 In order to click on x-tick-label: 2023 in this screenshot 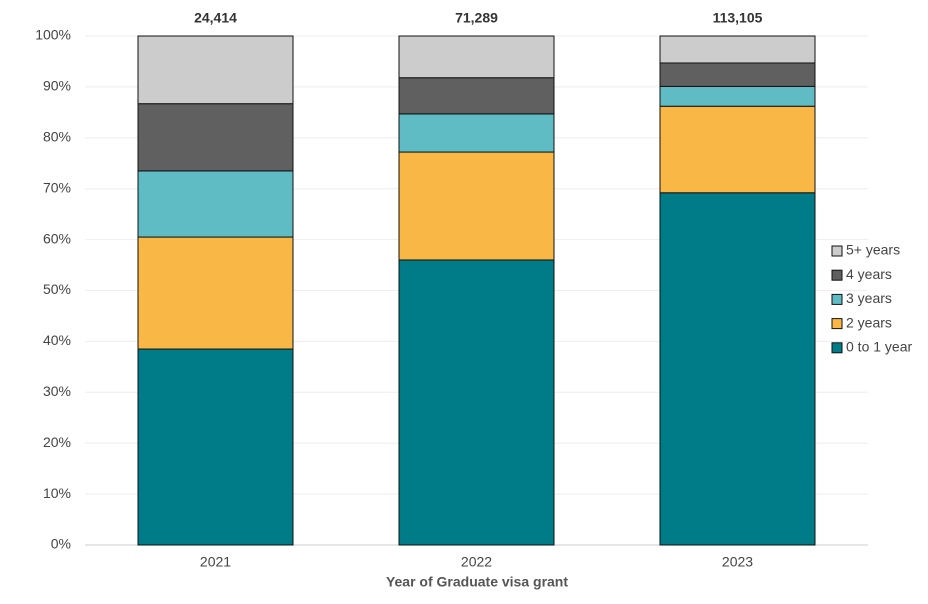, I will do `click(737, 562)`.